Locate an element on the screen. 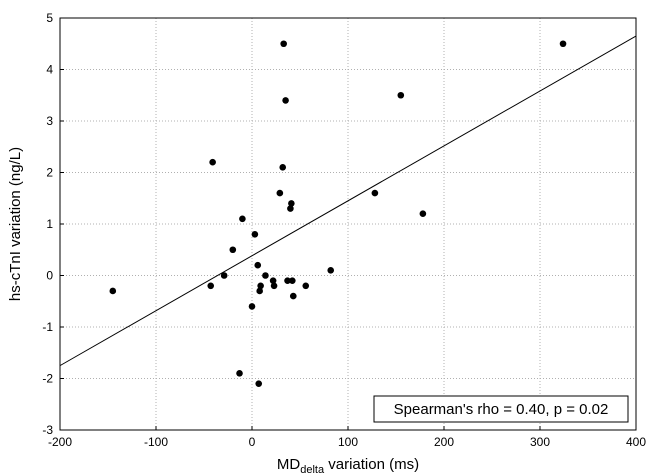 The width and height of the screenshot is (658, 476). x-tick-label: 300 is located at coordinates (540, 442).